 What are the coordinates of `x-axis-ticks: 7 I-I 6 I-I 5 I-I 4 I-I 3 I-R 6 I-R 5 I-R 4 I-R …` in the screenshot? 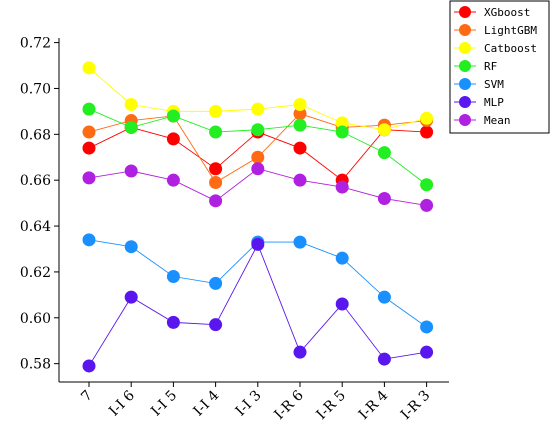 It's located at (255, 402).